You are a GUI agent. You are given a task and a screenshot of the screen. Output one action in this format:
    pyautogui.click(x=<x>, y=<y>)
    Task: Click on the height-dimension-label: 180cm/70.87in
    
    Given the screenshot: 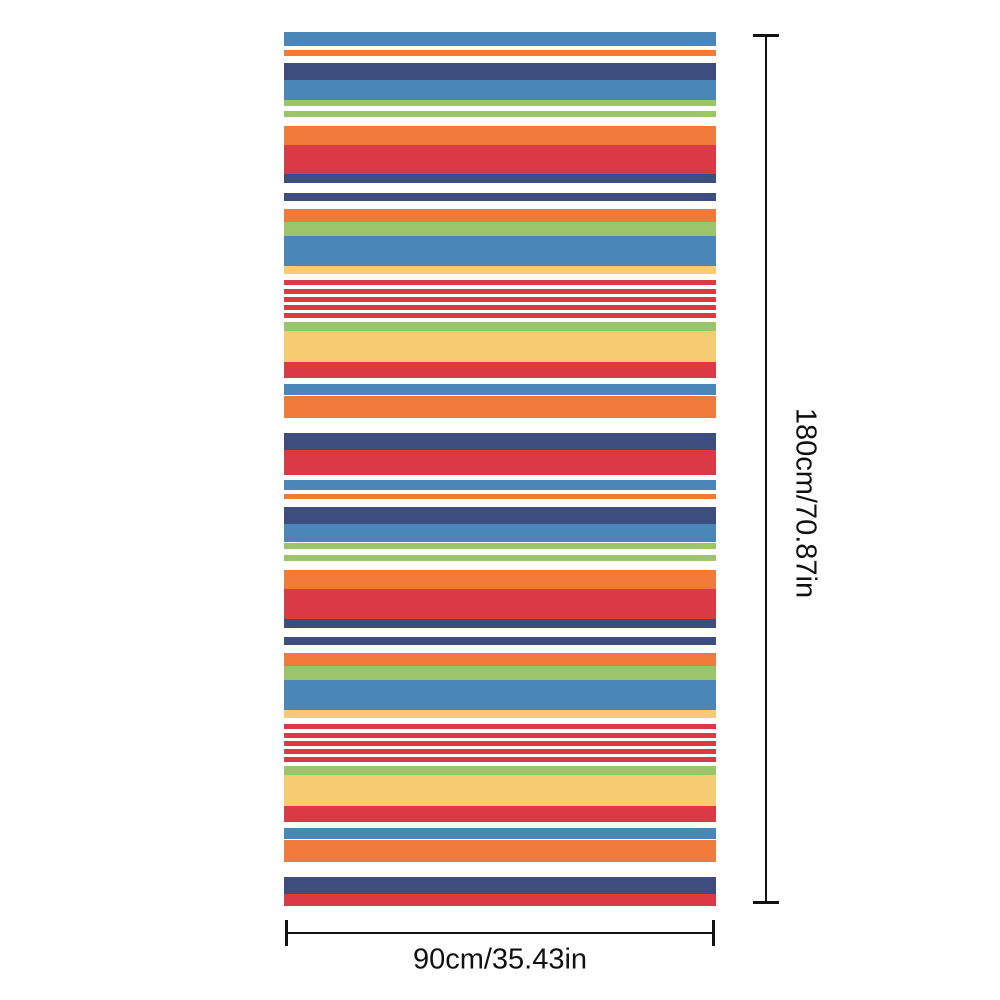 What is the action you would take?
    pyautogui.click(x=805, y=503)
    